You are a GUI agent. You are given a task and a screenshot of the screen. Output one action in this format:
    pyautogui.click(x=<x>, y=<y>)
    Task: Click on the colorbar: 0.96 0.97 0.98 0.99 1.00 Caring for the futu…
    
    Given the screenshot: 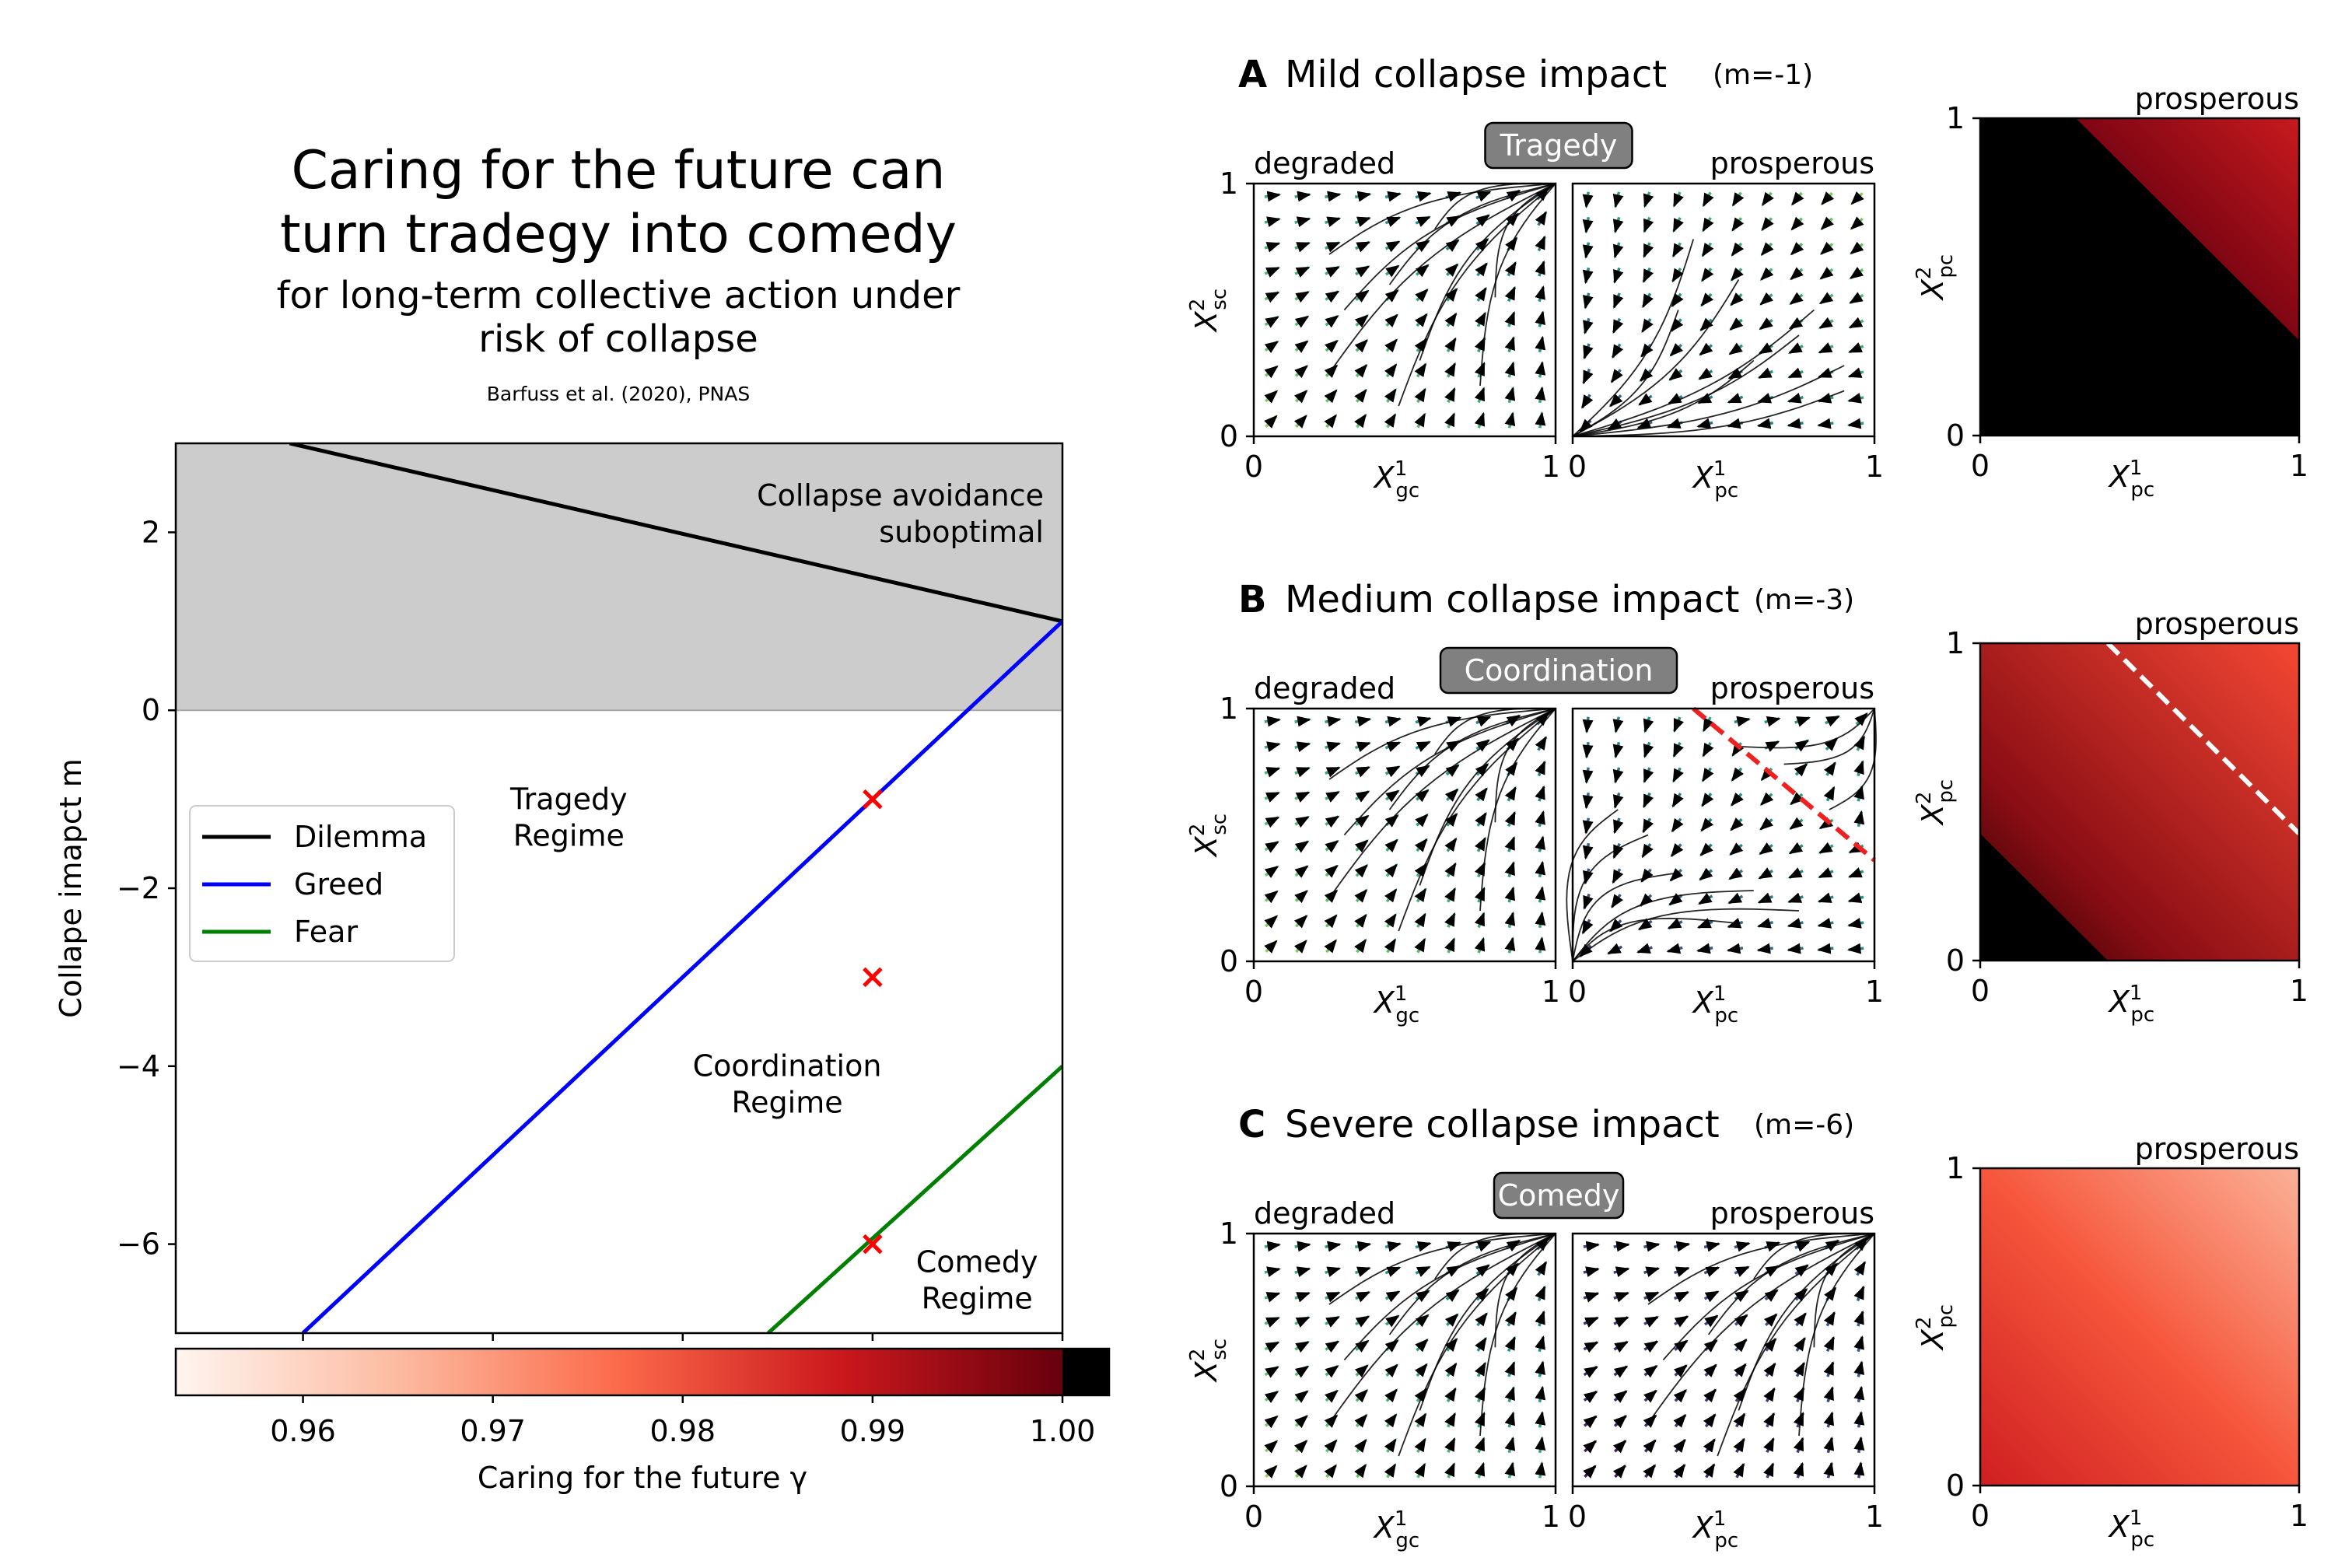 What is the action you would take?
    pyautogui.click(x=643, y=1421)
    